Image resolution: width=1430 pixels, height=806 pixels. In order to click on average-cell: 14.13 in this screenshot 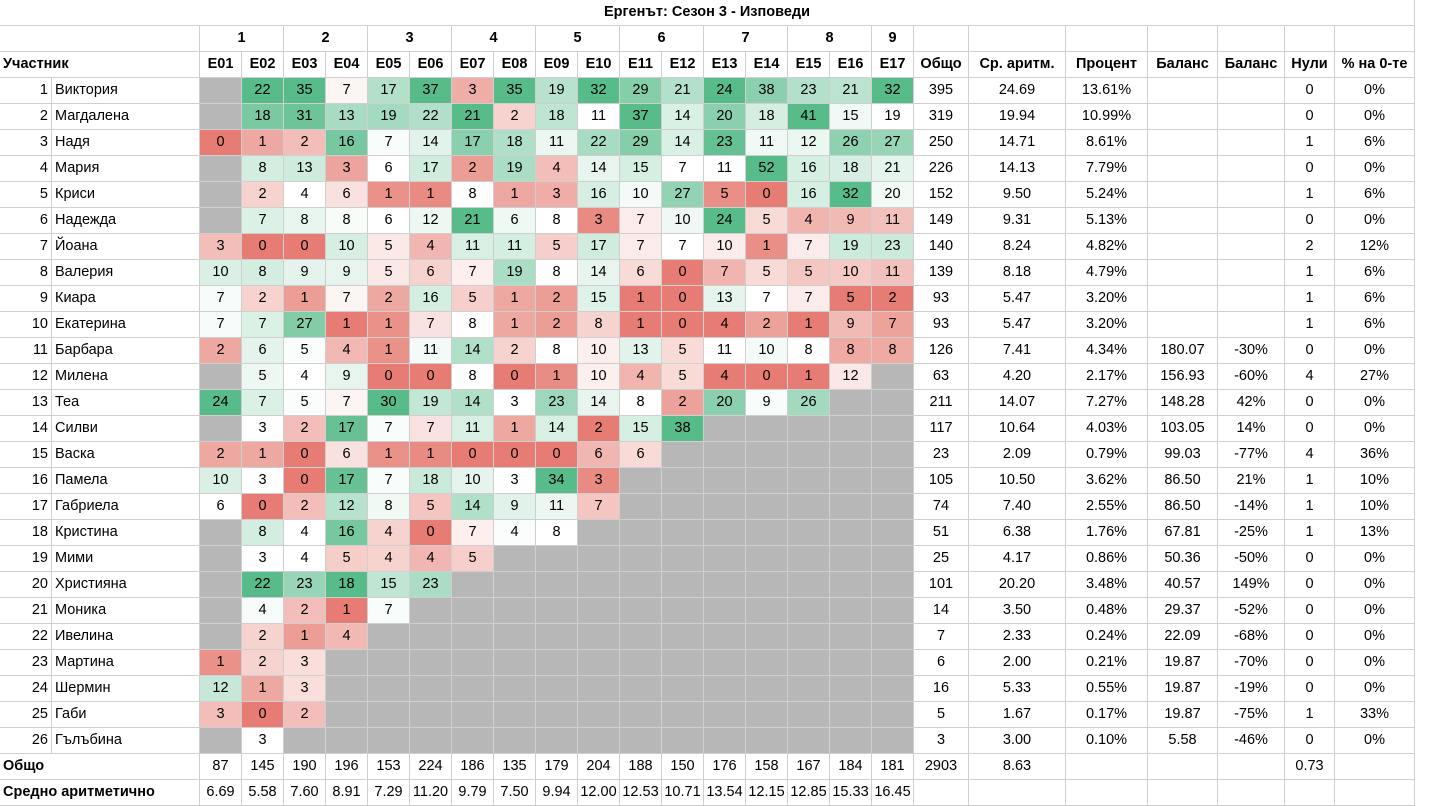, I will do `click(1017, 169)`.